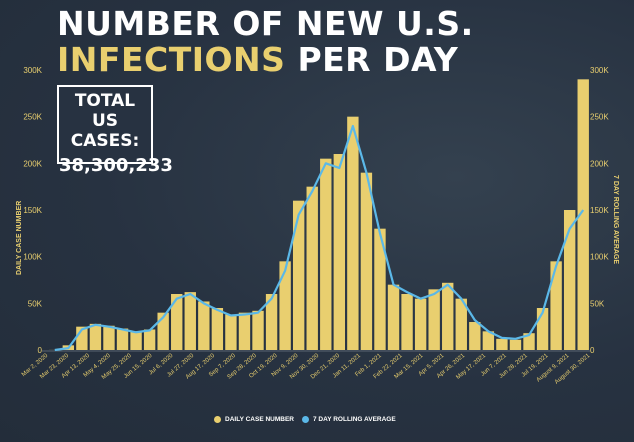  I want to click on total-cases-box: TOTAL US CASES: 38,300,233, so click(115, 130).